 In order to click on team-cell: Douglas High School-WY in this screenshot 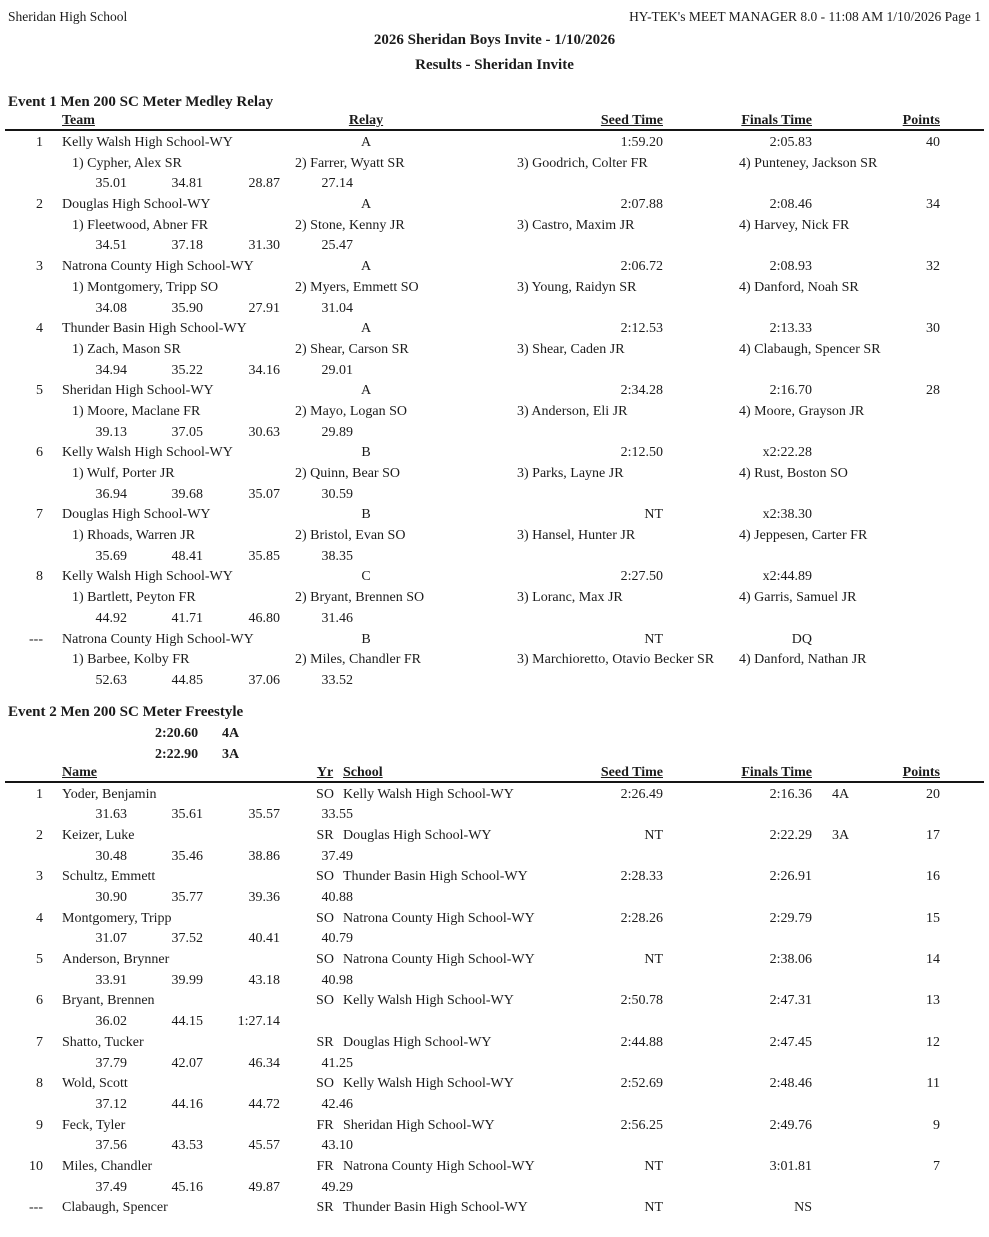, I will do `click(136, 205)`.